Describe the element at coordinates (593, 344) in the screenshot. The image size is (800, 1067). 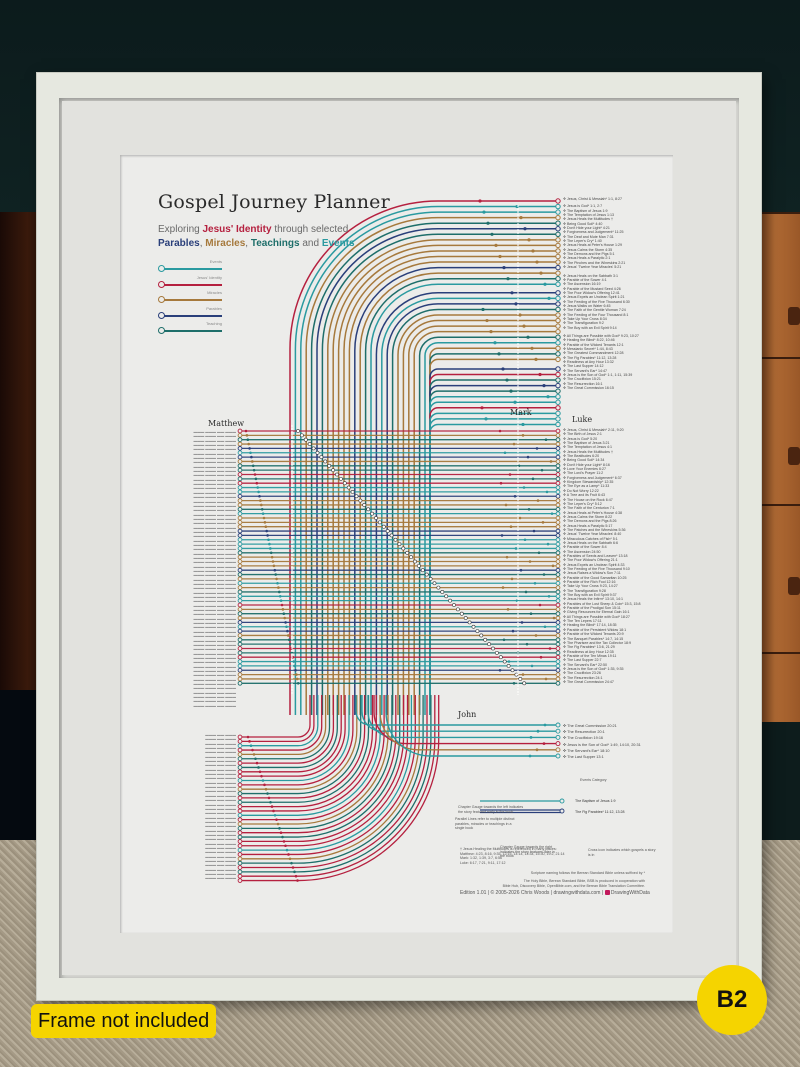
I see `story-label: ✣ Parable of the Wicked Tenants 12:1` at that location.